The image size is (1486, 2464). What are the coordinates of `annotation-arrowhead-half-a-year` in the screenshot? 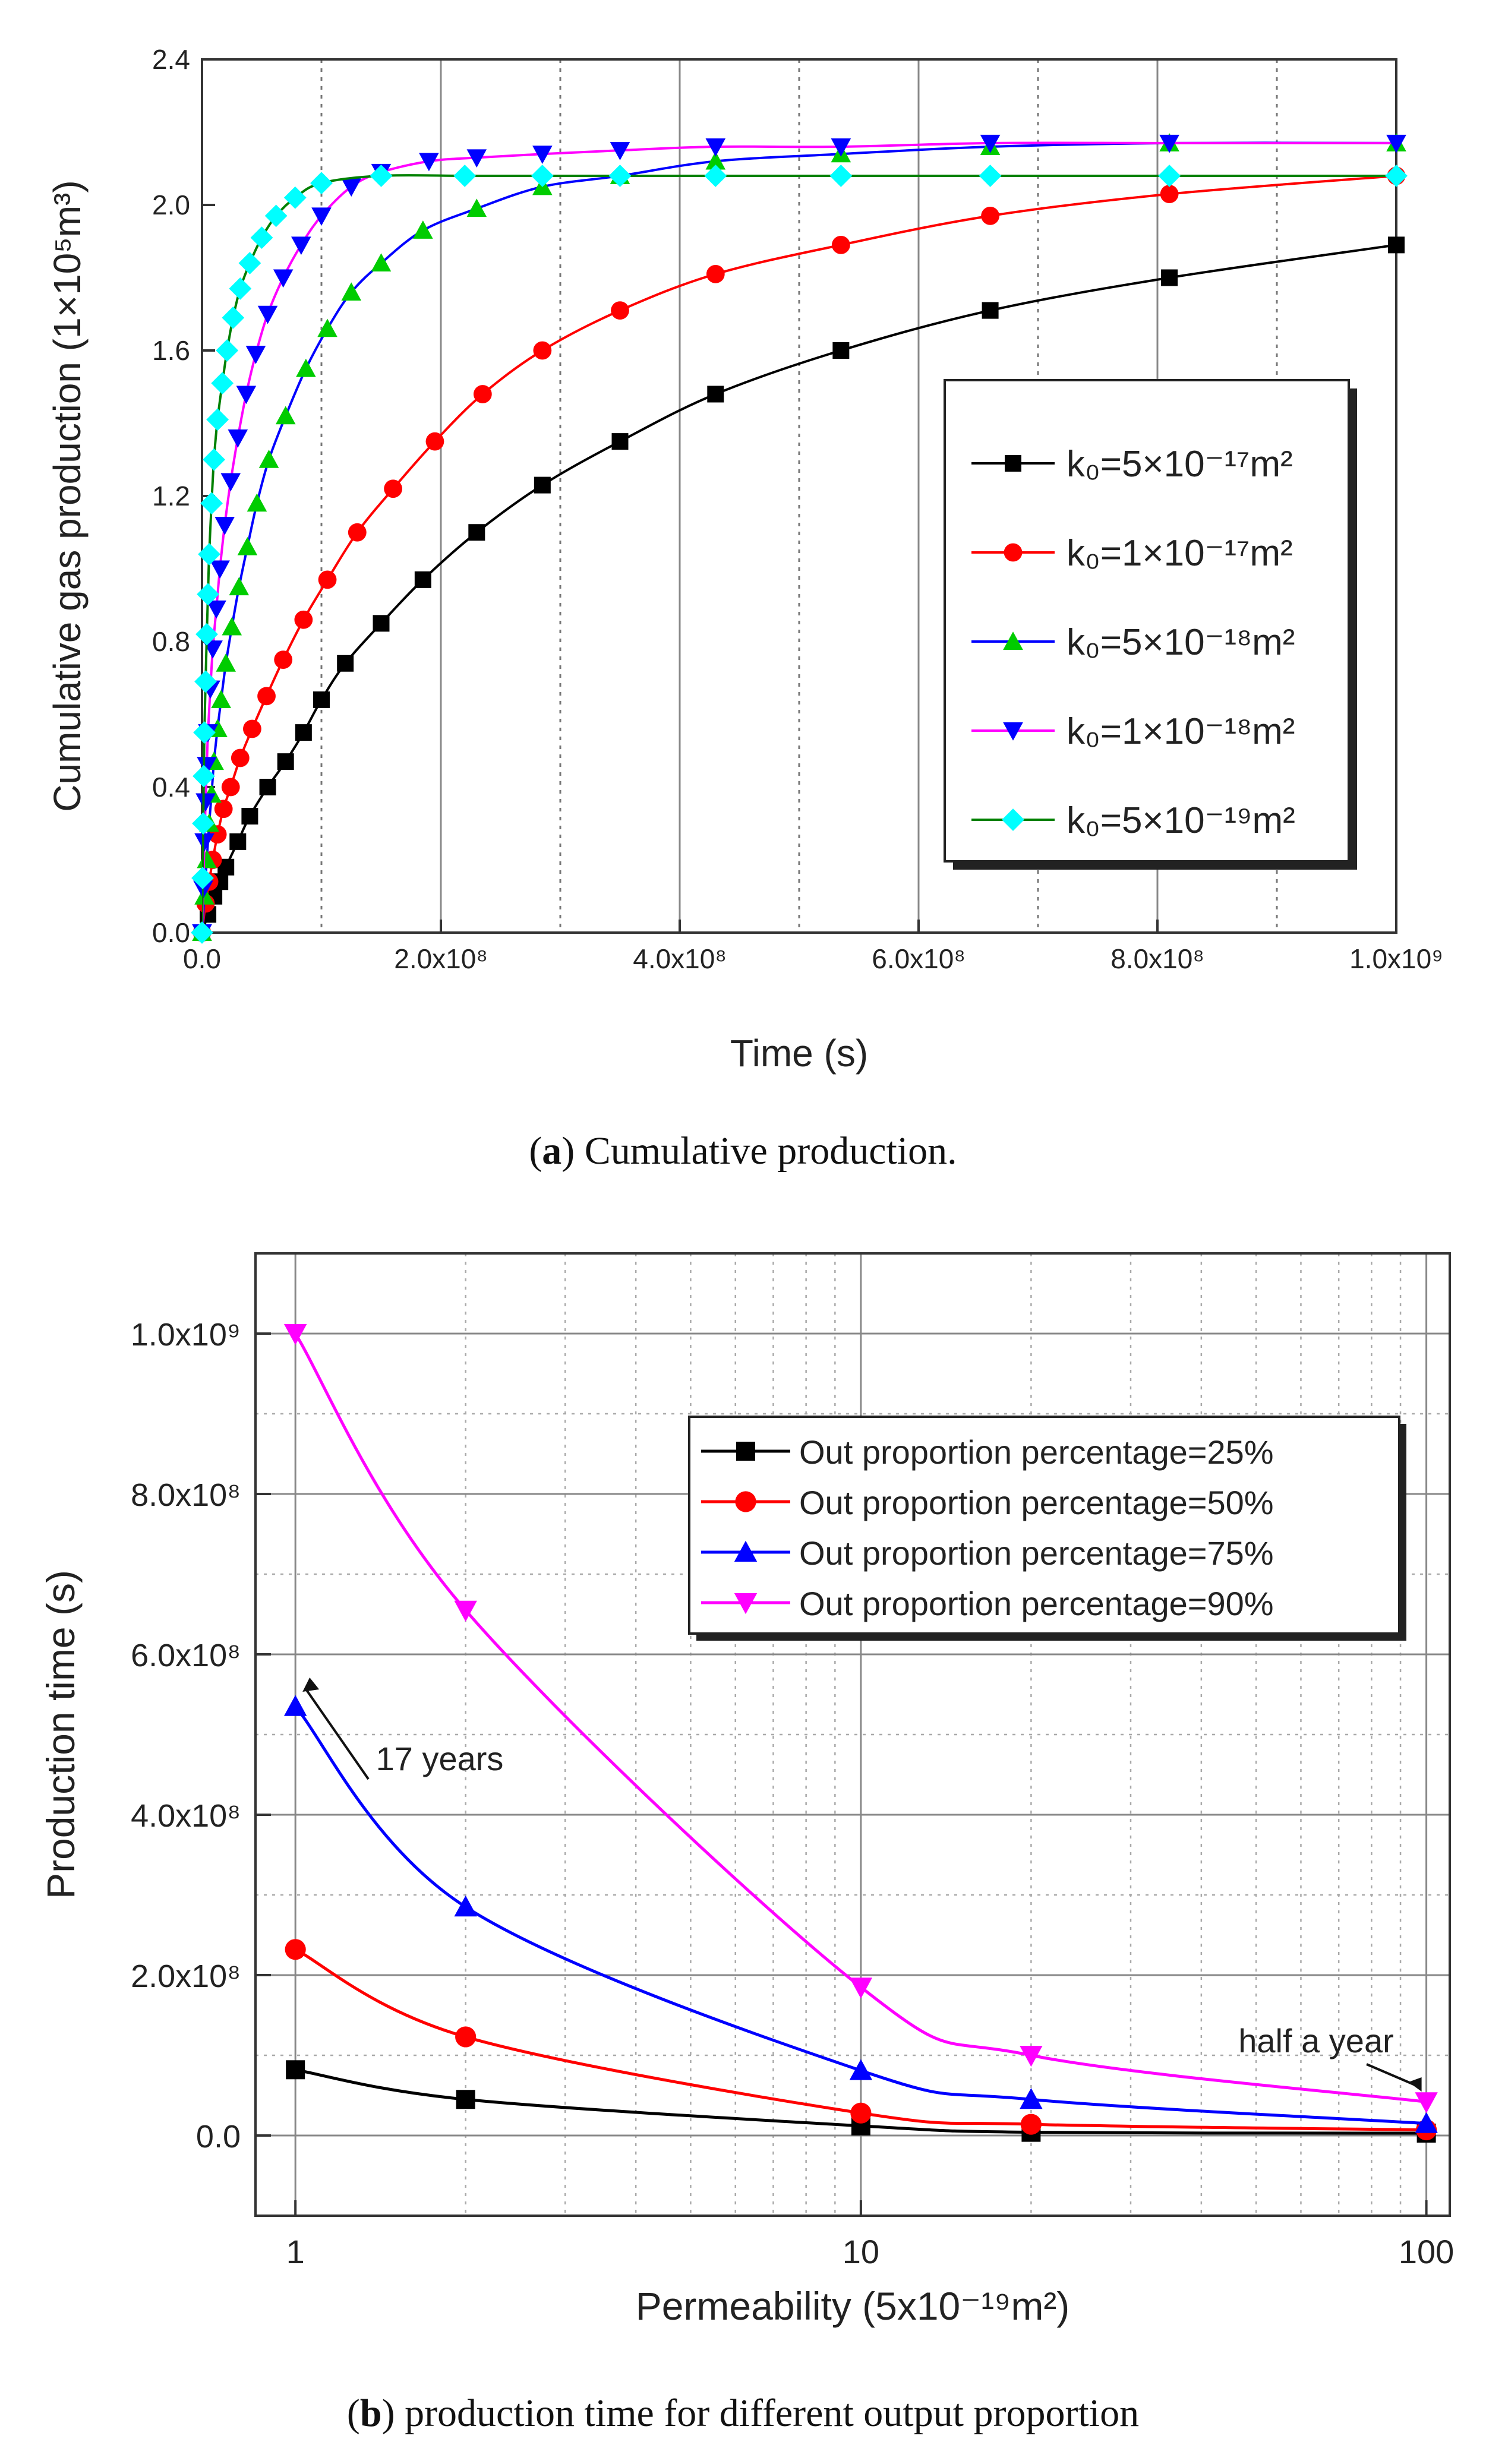 It's located at (1415, 2085).